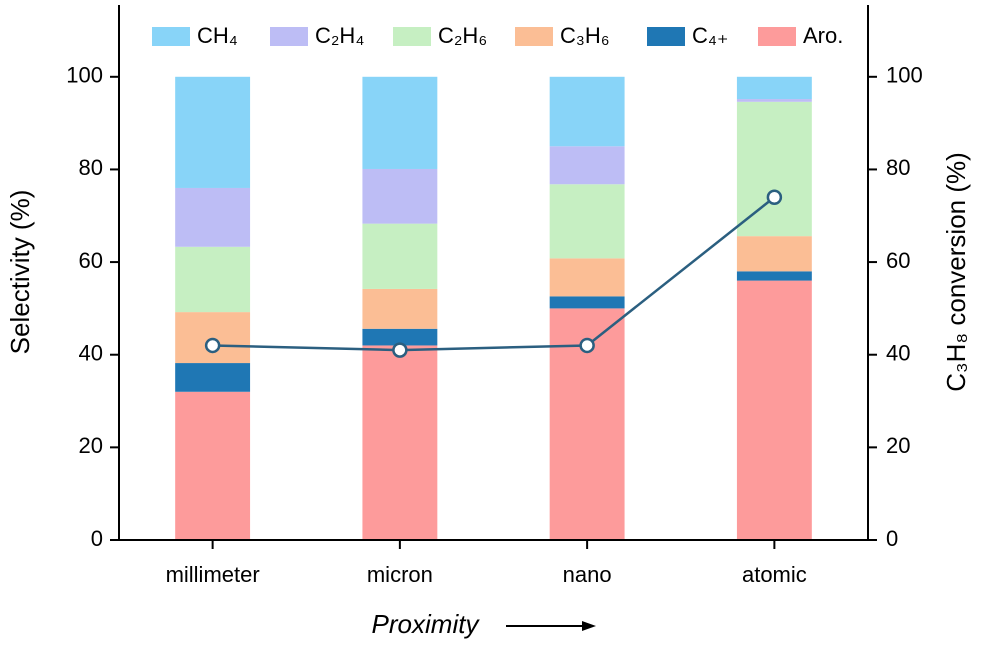 The width and height of the screenshot is (981, 645). I want to click on y-tick-label: 20, so click(91, 445).